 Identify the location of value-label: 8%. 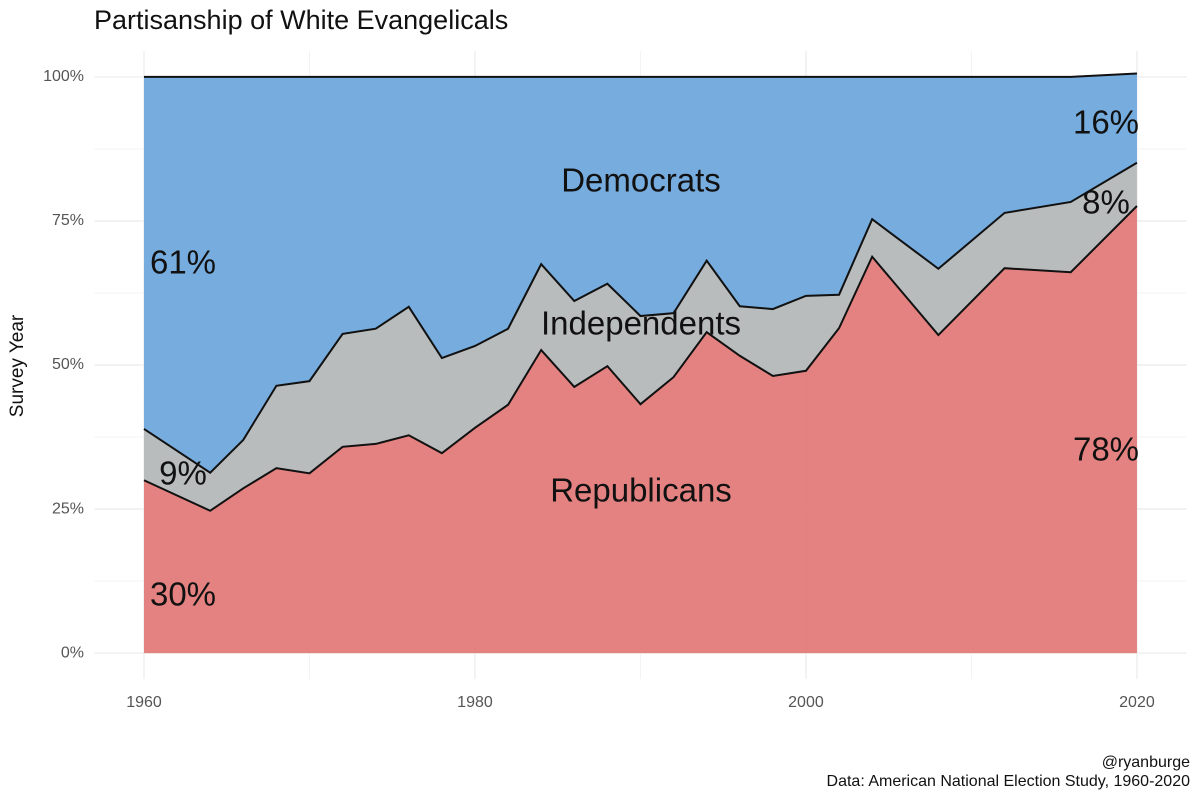
(1106, 202).